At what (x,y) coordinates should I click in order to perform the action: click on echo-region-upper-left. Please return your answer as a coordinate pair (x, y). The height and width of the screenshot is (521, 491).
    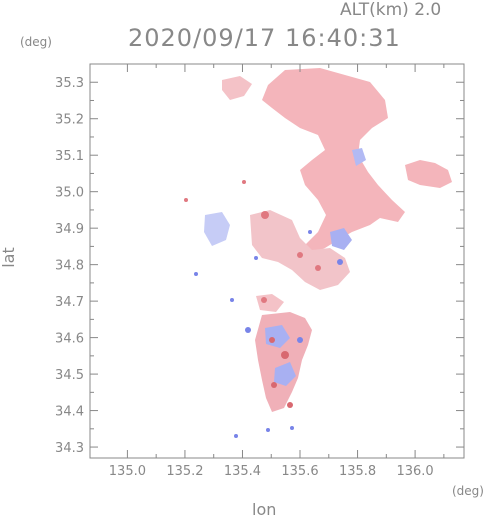
    Looking at the image, I should click on (237, 88).